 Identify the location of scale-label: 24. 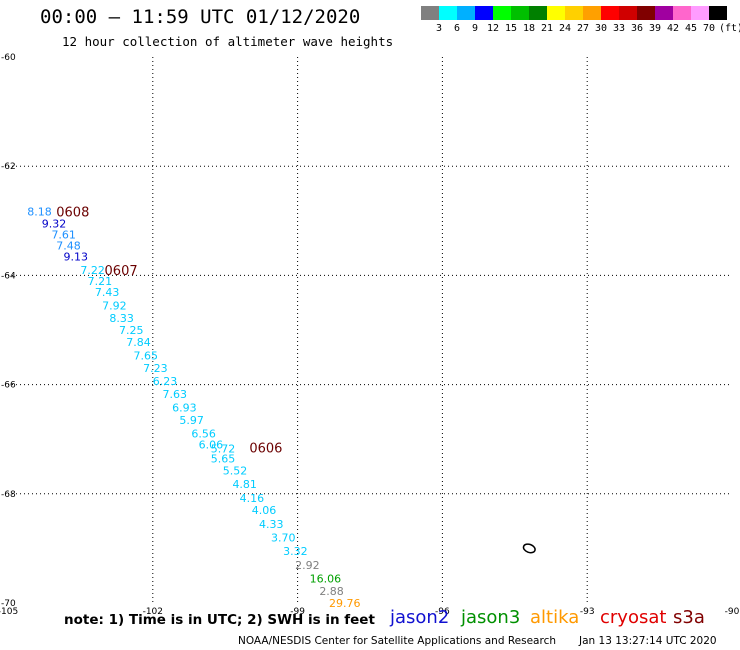
(565, 28).